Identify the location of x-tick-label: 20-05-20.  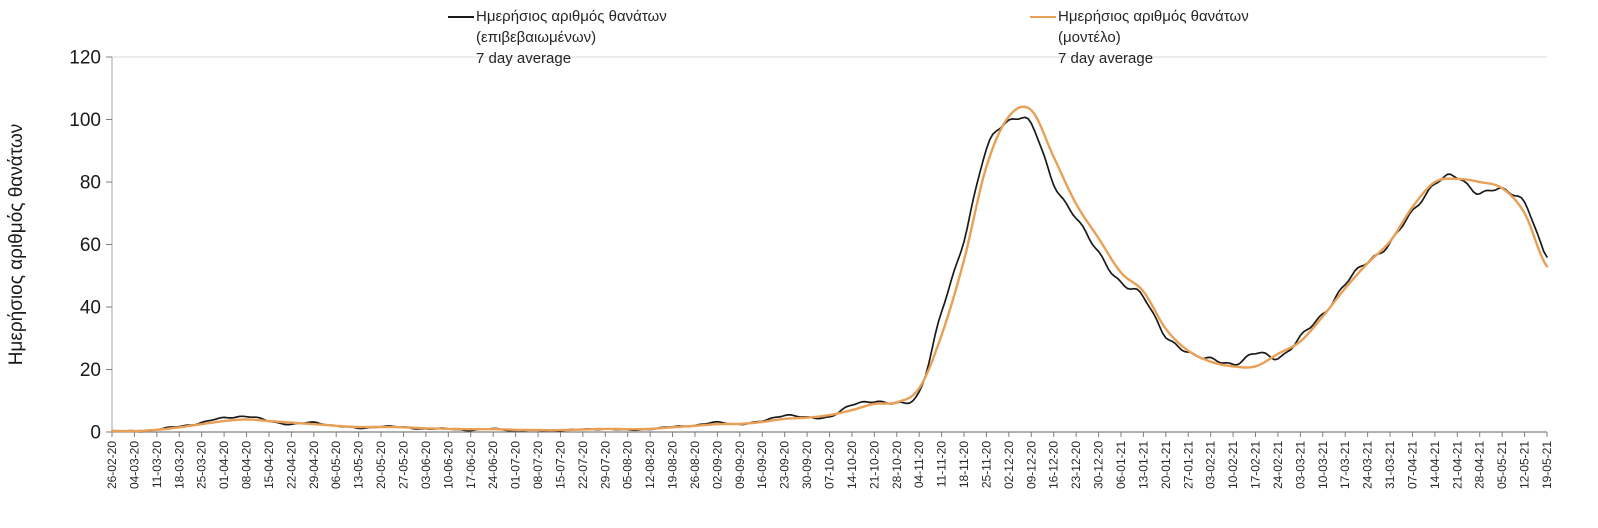
(381, 465).